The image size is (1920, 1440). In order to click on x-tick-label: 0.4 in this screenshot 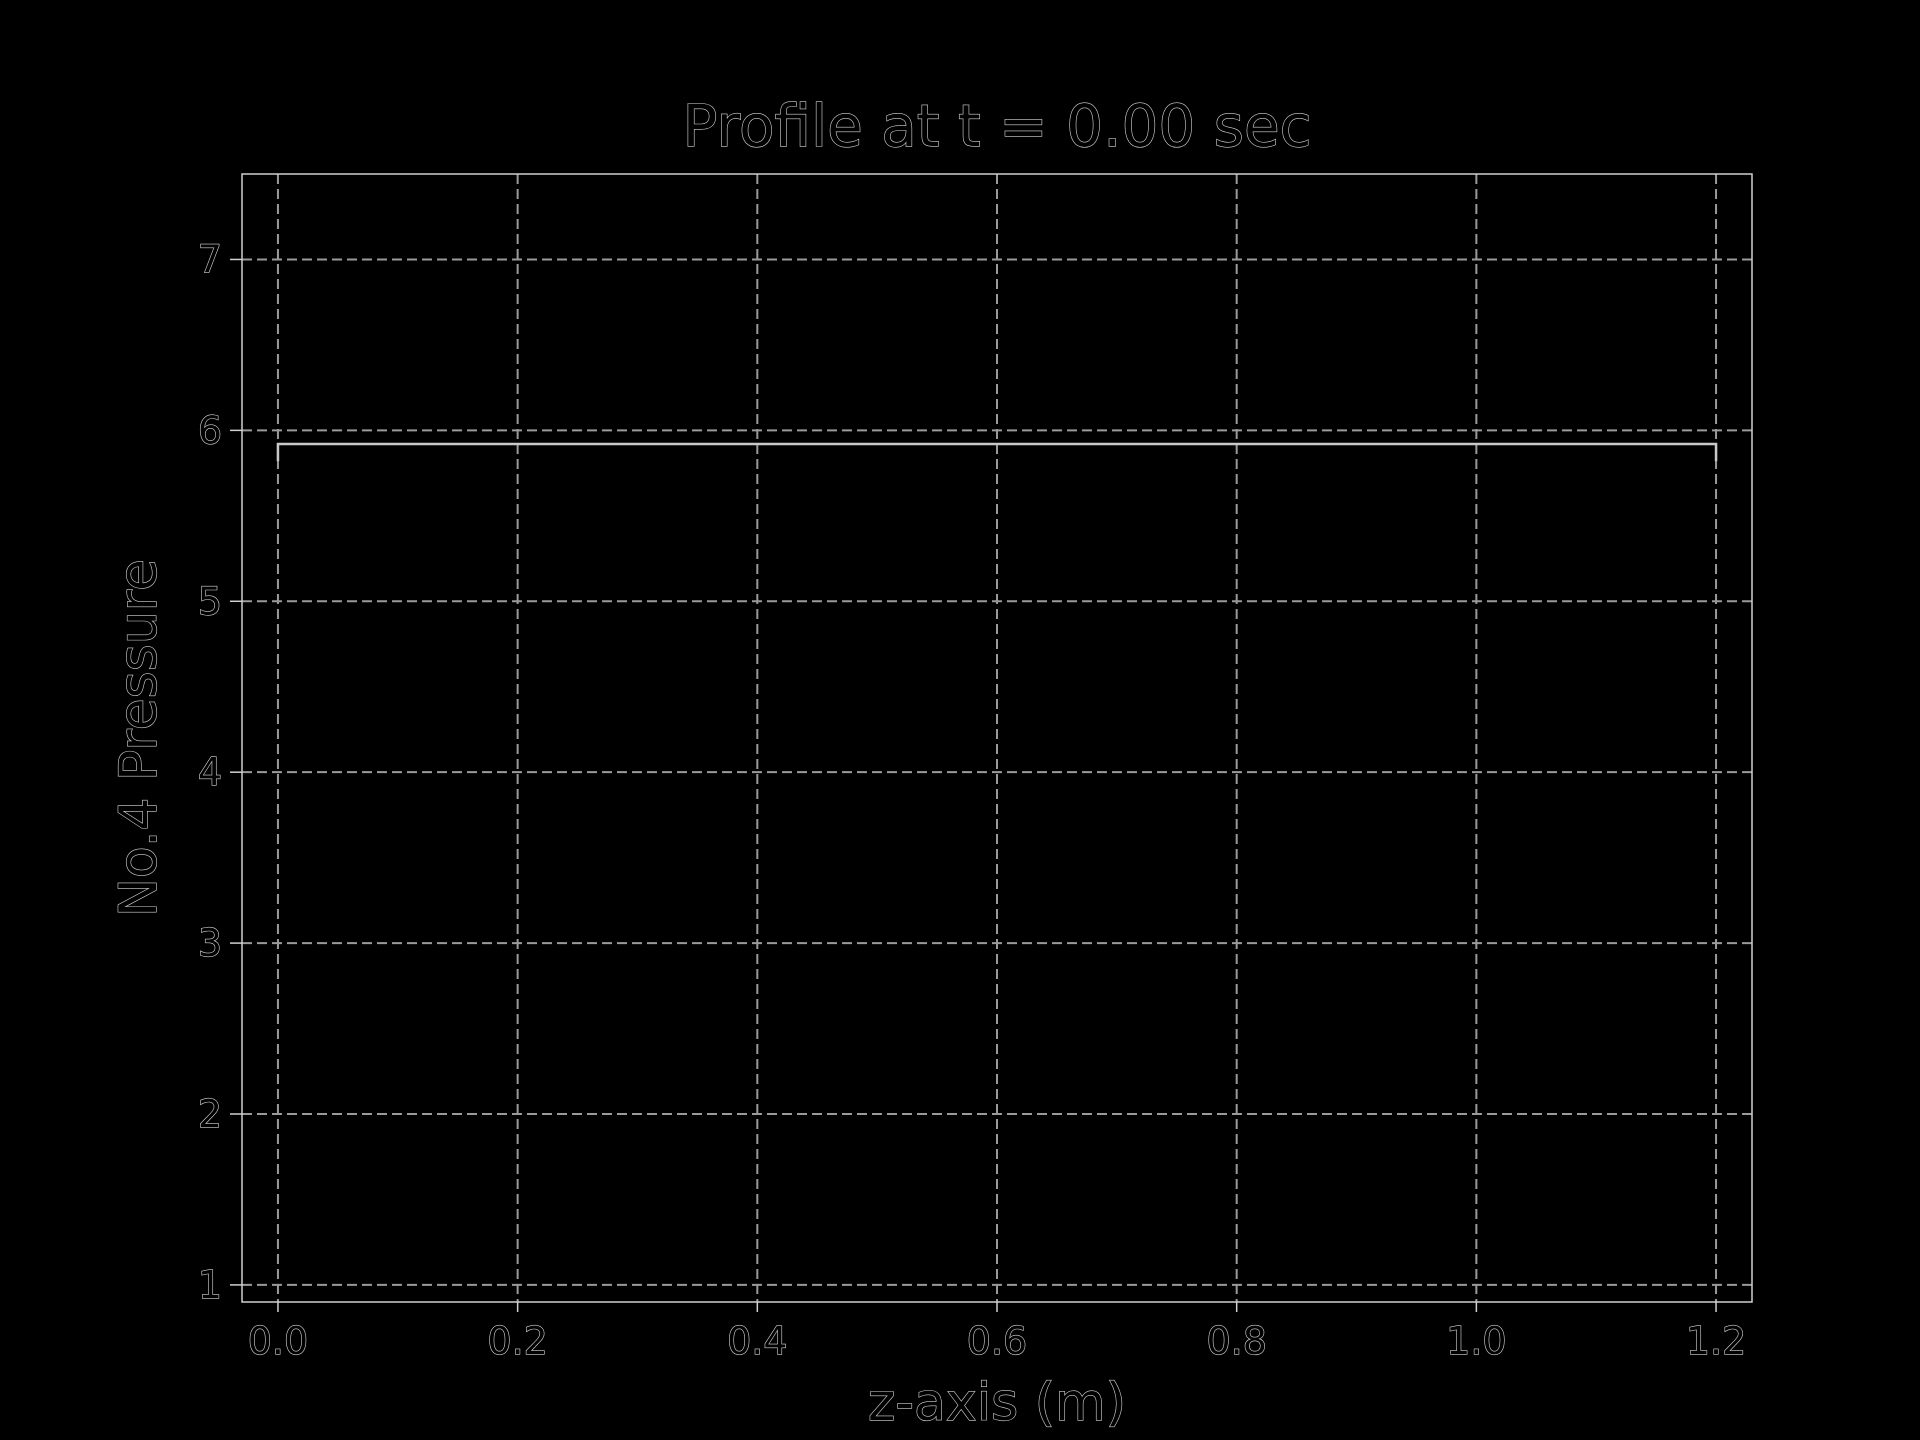, I will do `click(757, 1341)`.